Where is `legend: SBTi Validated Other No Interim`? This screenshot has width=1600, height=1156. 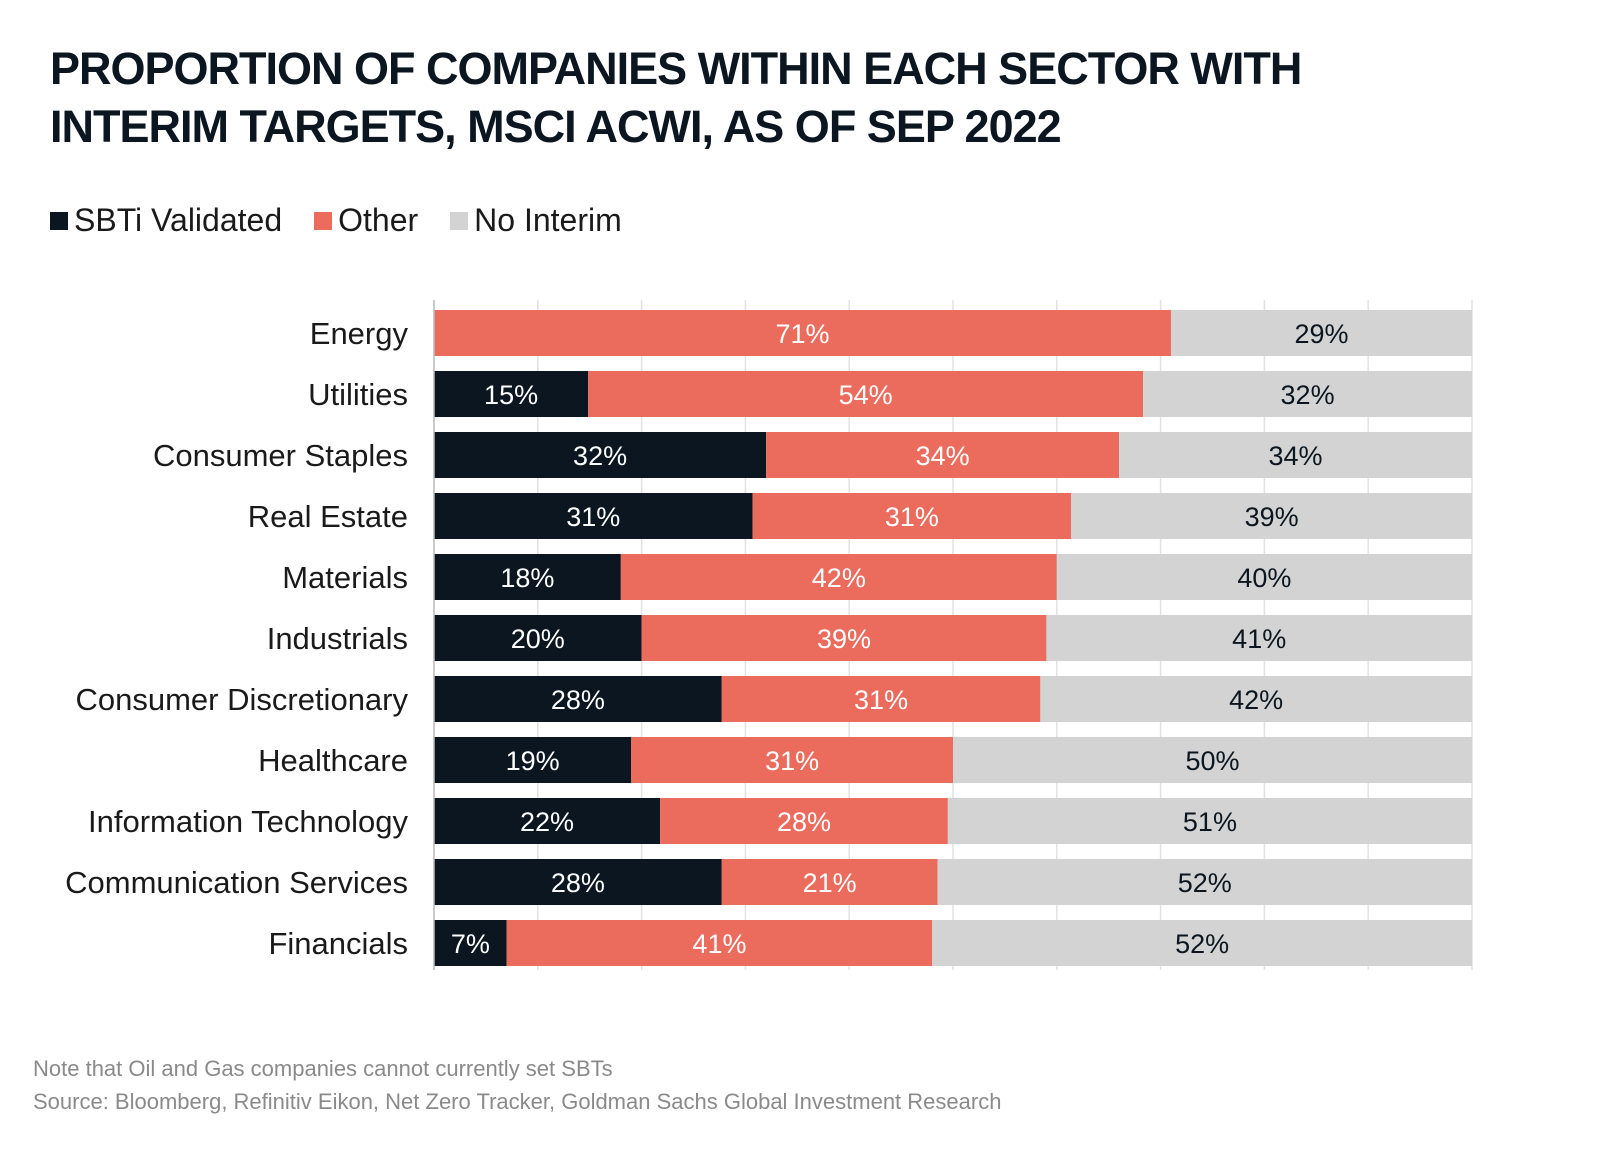 legend: SBTi Validated Other No Interim is located at coordinates (352, 220).